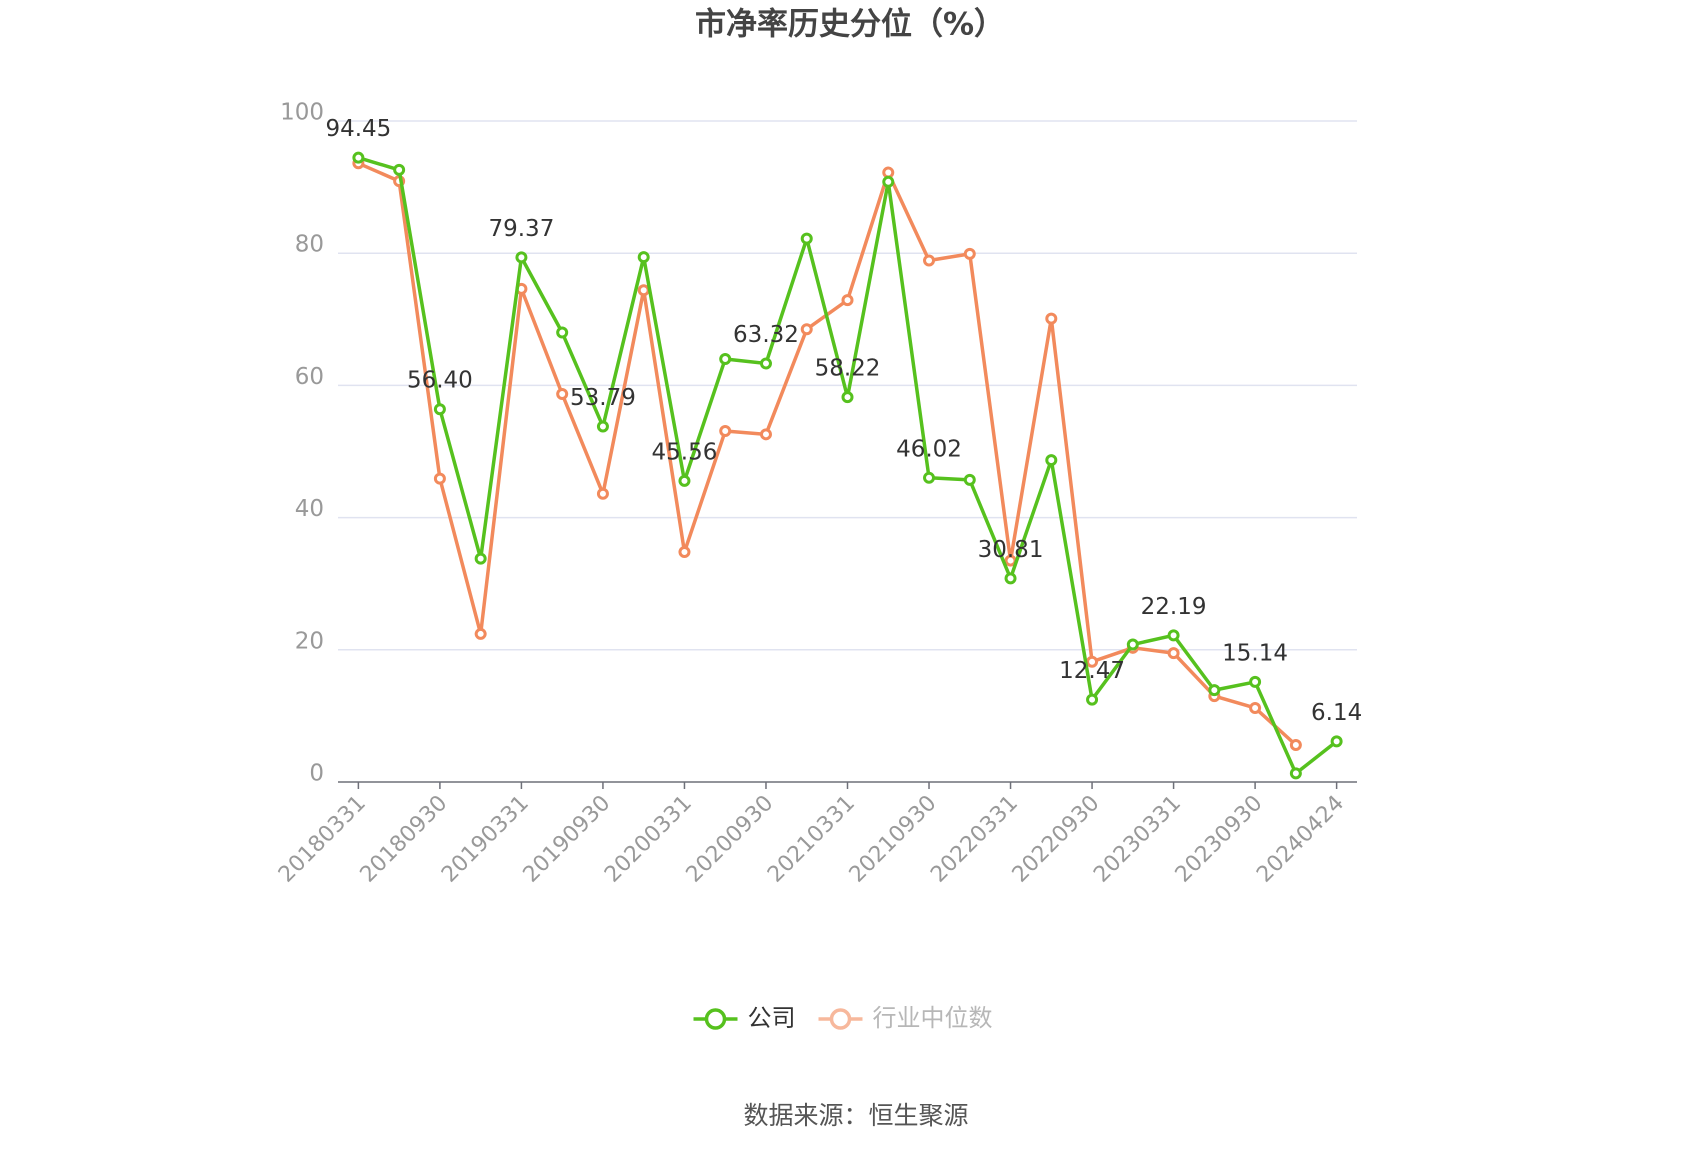 The height and width of the screenshot is (1150, 1700). I want to click on data-label: 79.37, so click(521, 229).